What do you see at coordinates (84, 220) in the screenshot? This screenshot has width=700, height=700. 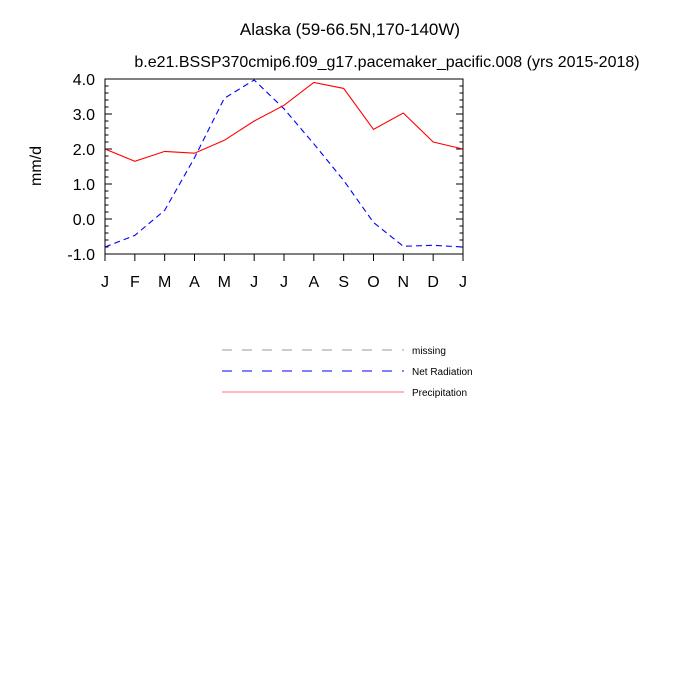 I see `y-tick-label: 0.0` at bounding box center [84, 220].